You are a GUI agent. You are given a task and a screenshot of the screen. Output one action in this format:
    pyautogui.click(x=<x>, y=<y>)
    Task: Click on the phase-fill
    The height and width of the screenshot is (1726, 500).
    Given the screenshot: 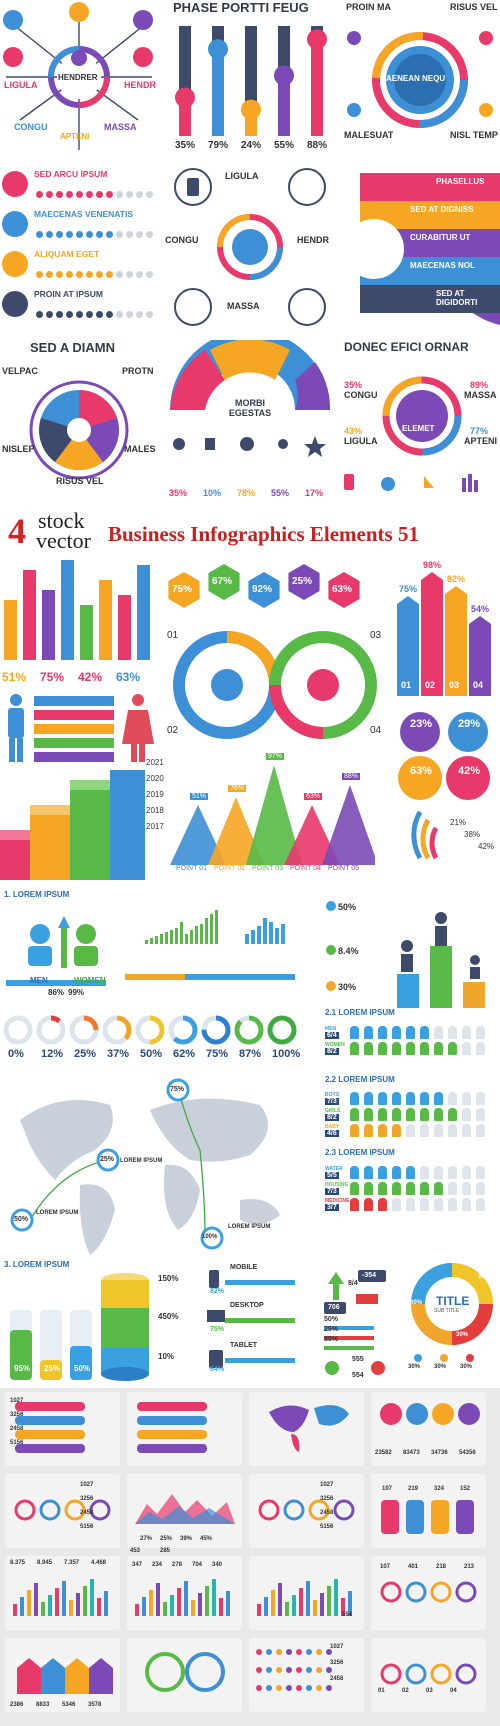 What is the action you would take?
    pyautogui.click(x=284, y=105)
    